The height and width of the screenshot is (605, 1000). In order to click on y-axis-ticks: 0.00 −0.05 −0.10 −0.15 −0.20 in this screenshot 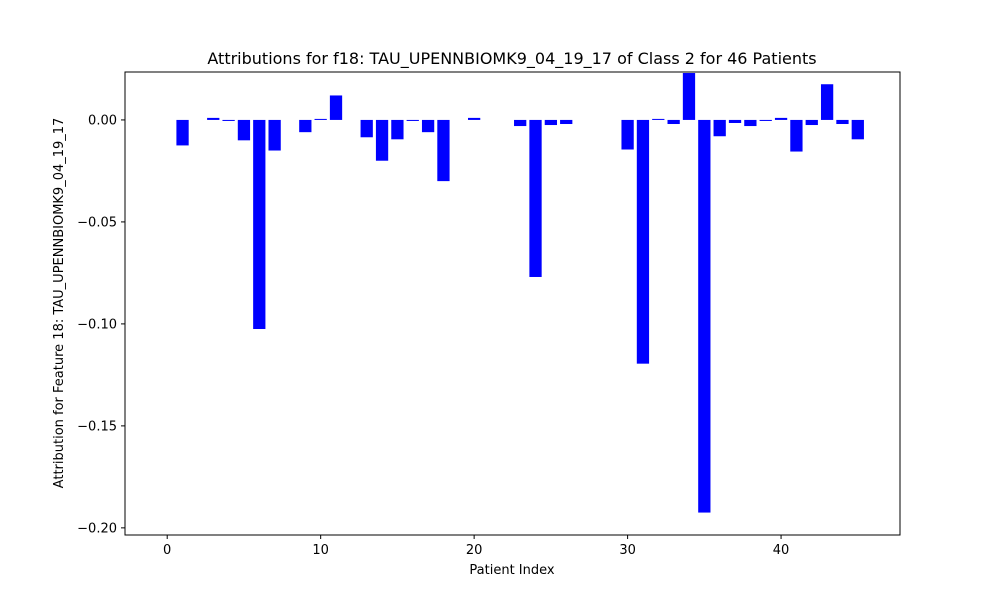, I will do `click(101, 324)`.